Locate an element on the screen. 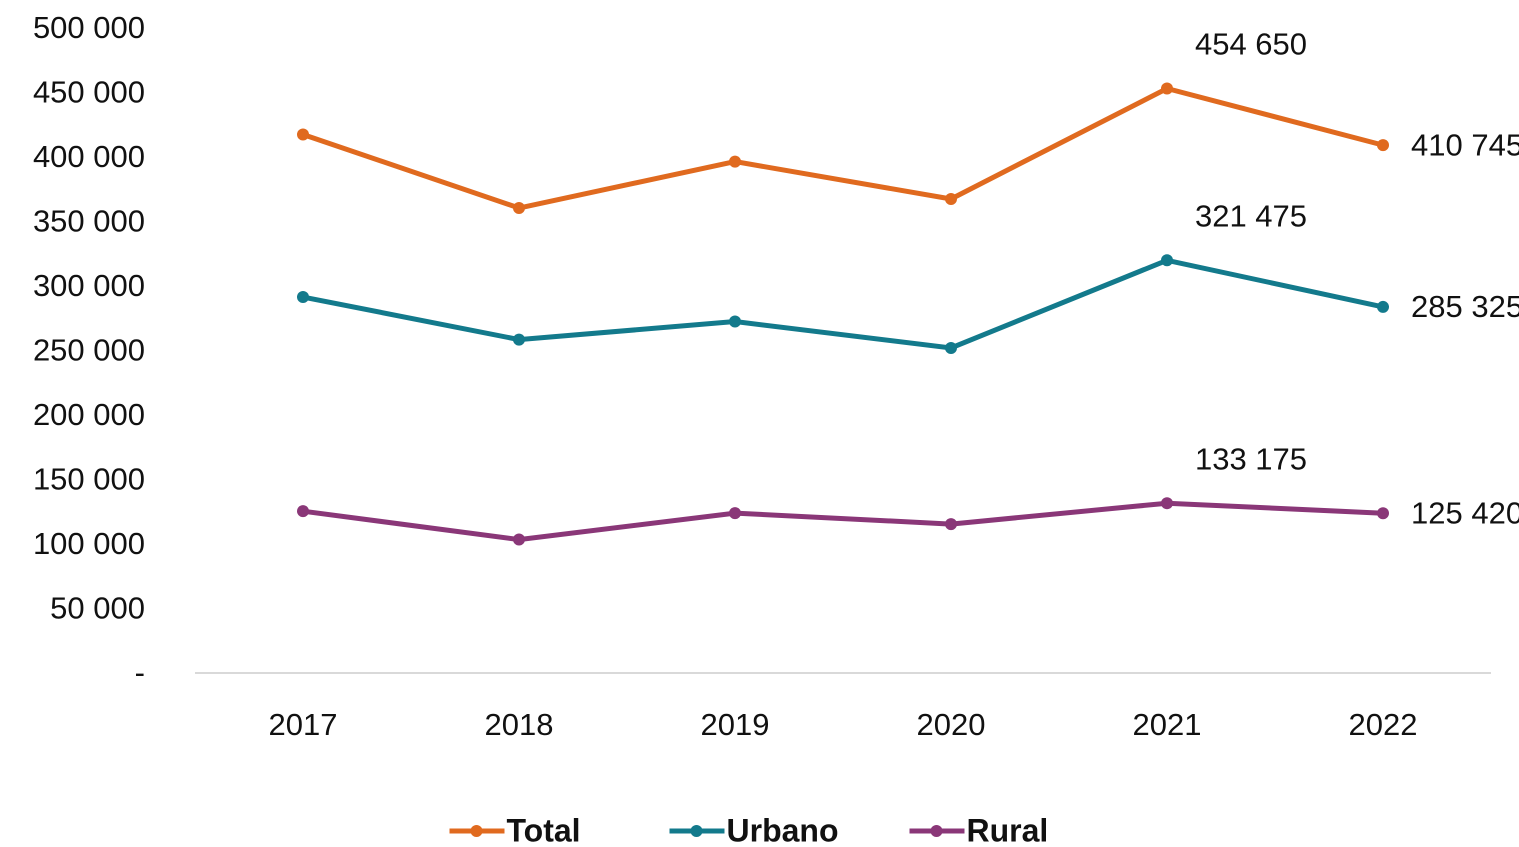  y-tick-label: 350 000 is located at coordinates (89, 221).